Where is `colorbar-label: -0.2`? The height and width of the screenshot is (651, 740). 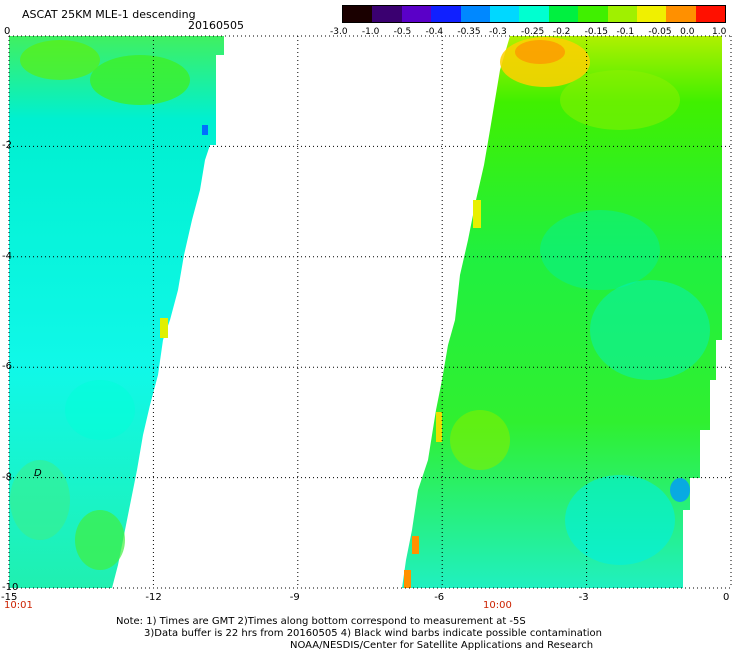
colorbar-label: -0.2 is located at coordinates (561, 32).